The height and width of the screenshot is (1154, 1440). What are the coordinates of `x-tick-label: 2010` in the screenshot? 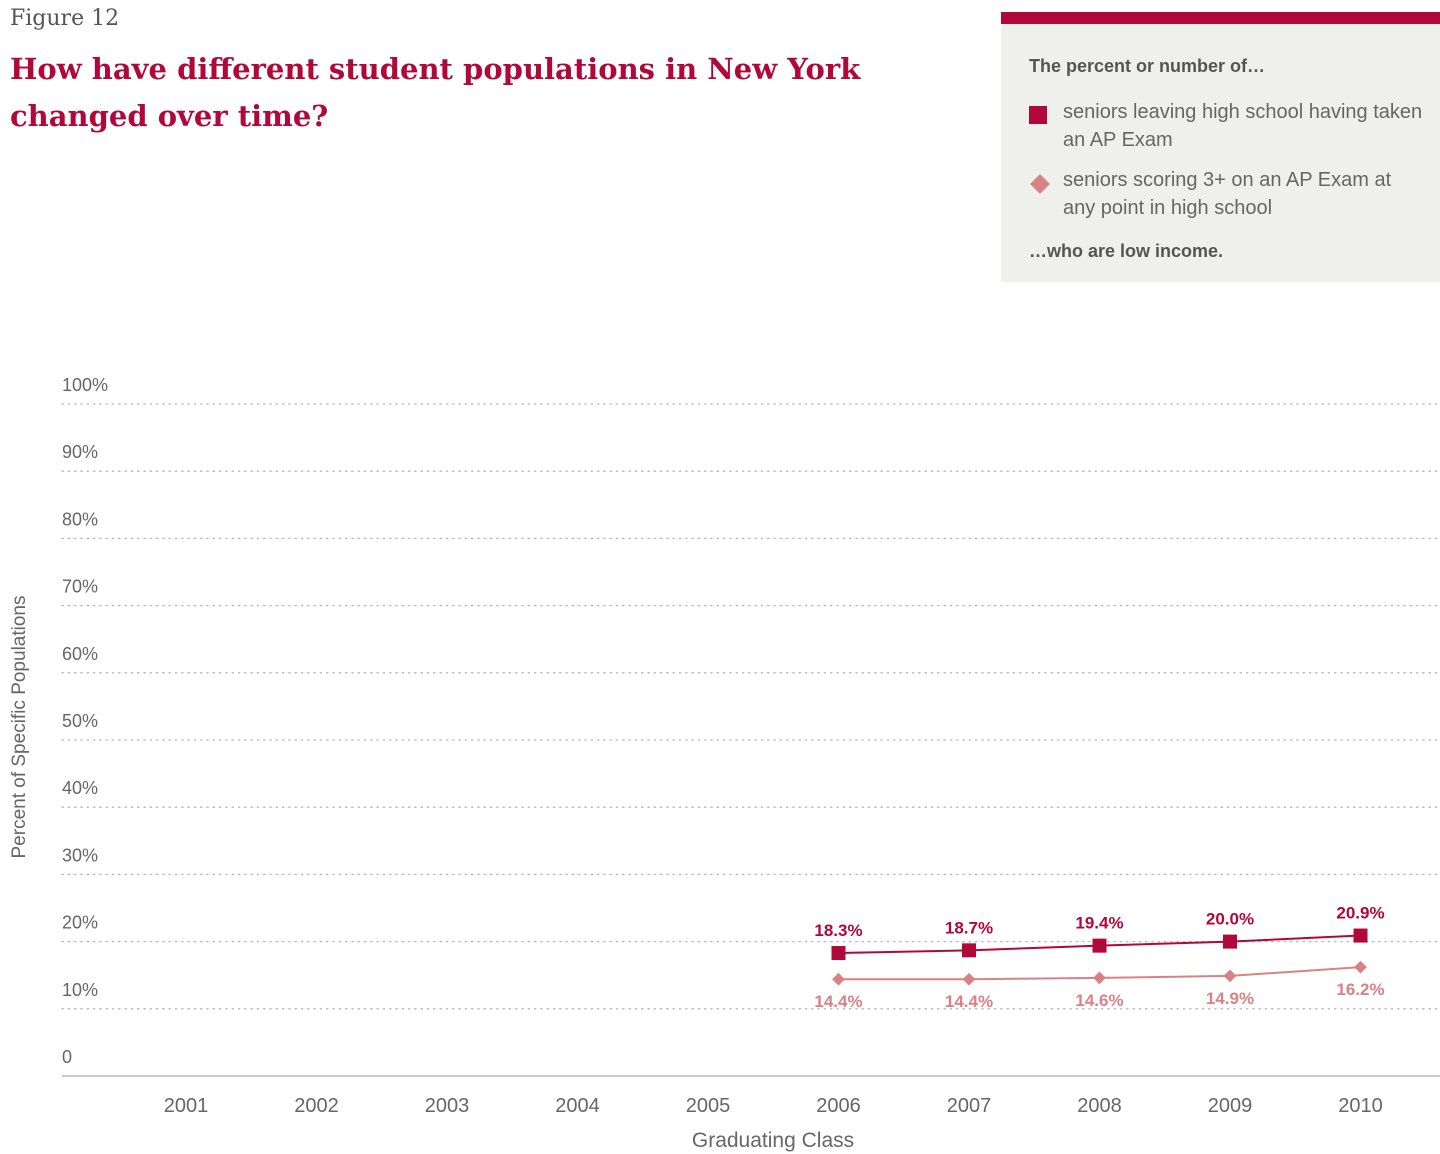 It's located at (1360, 1106).